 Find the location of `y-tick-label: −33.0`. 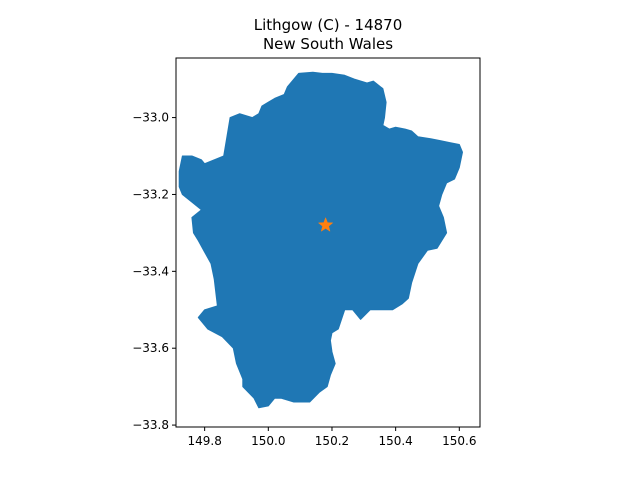

y-tick-label: −33.0 is located at coordinates (150, 118).